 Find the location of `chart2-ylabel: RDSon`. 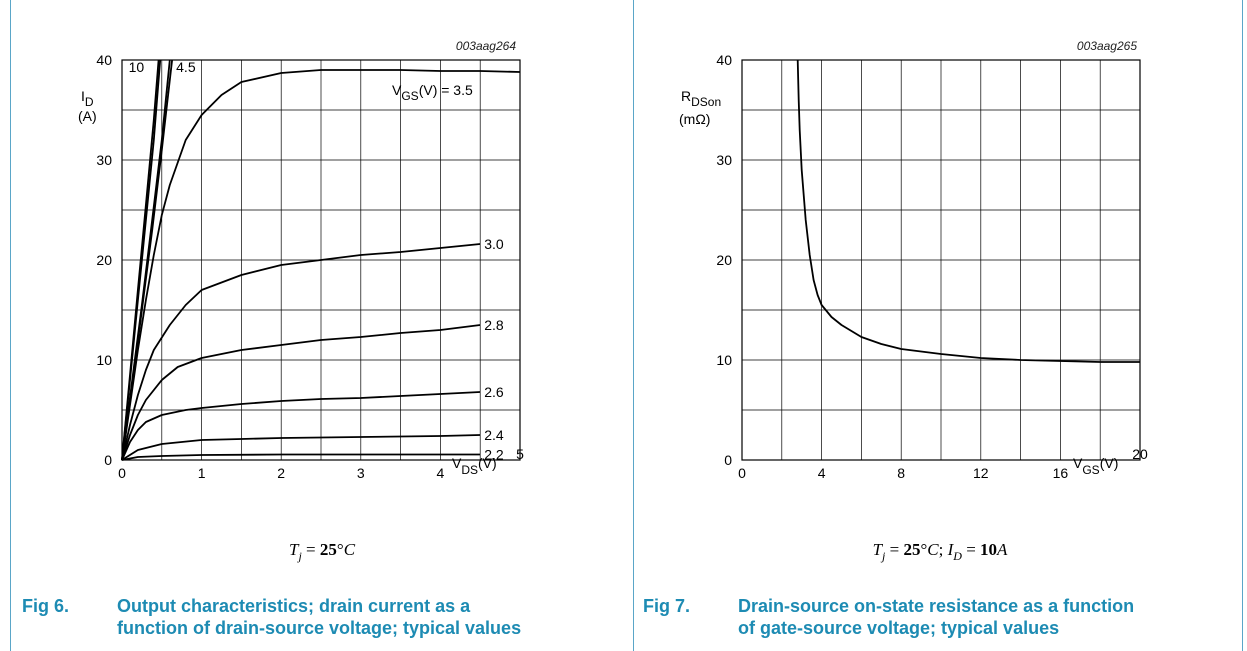

chart2-ylabel: RDSon is located at coordinates (701, 98).